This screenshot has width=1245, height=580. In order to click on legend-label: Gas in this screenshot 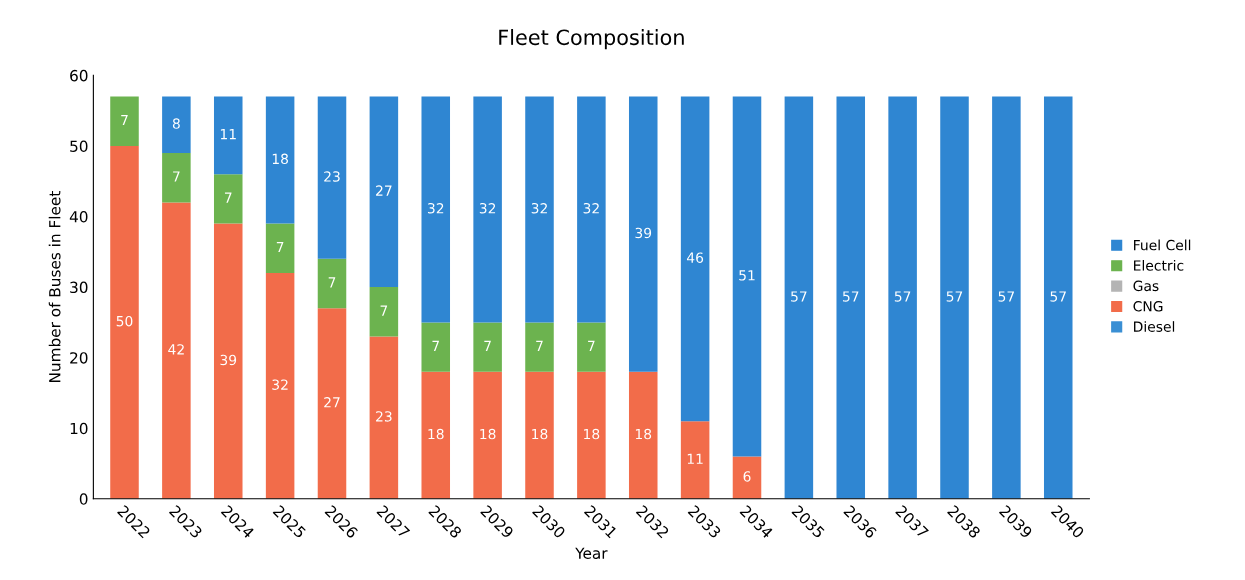, I will do `click(1146, 286)`.